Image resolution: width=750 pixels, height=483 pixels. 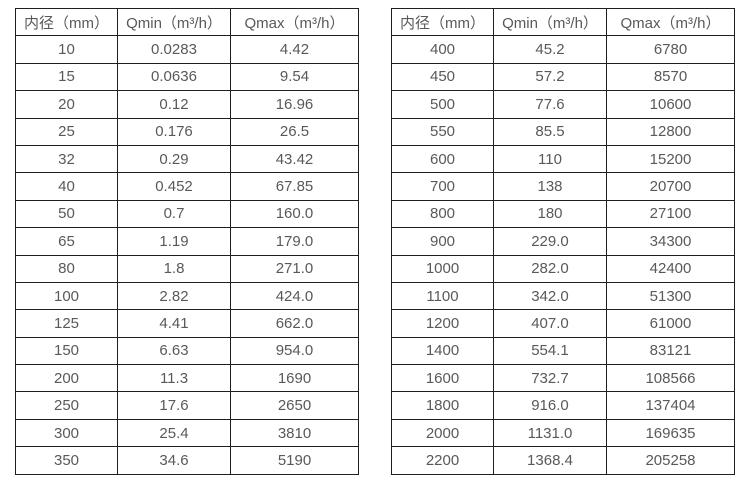 What do you see at coordinates (174, 104) in the screenshot?
I see `table-cell: 0.12` at bounding box center [174, 104].